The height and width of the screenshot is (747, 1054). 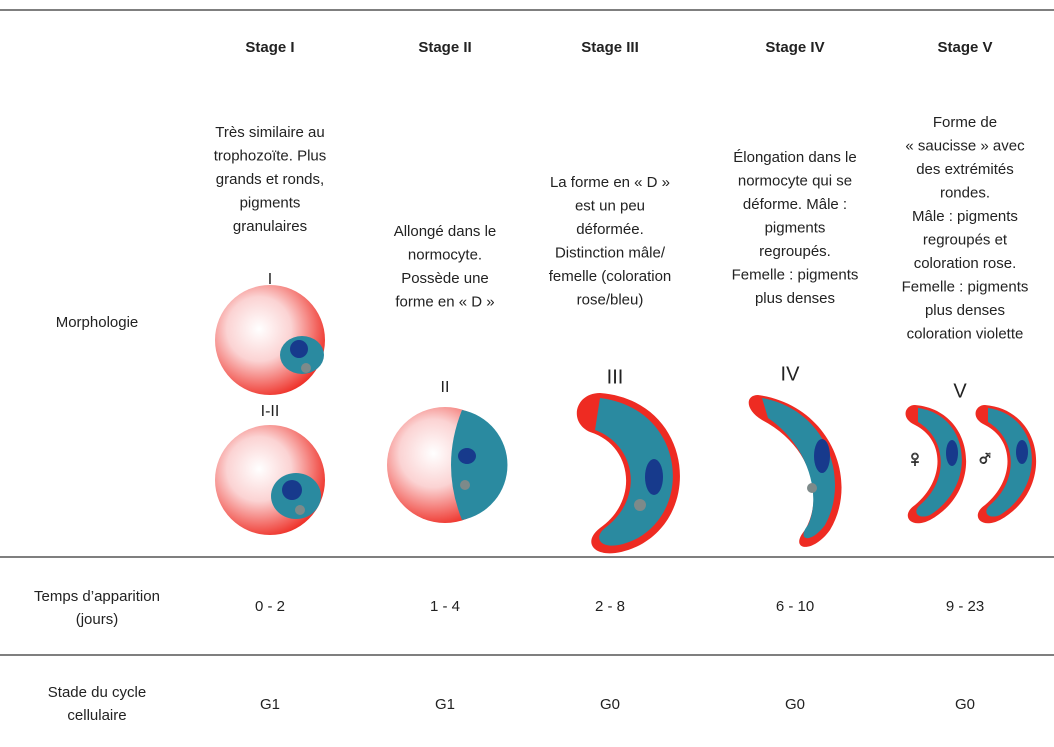 What do you see at coordinates (965, 122) in the screenshot?
I see `cell-text: Forme de` at bounding box center [965, 122].